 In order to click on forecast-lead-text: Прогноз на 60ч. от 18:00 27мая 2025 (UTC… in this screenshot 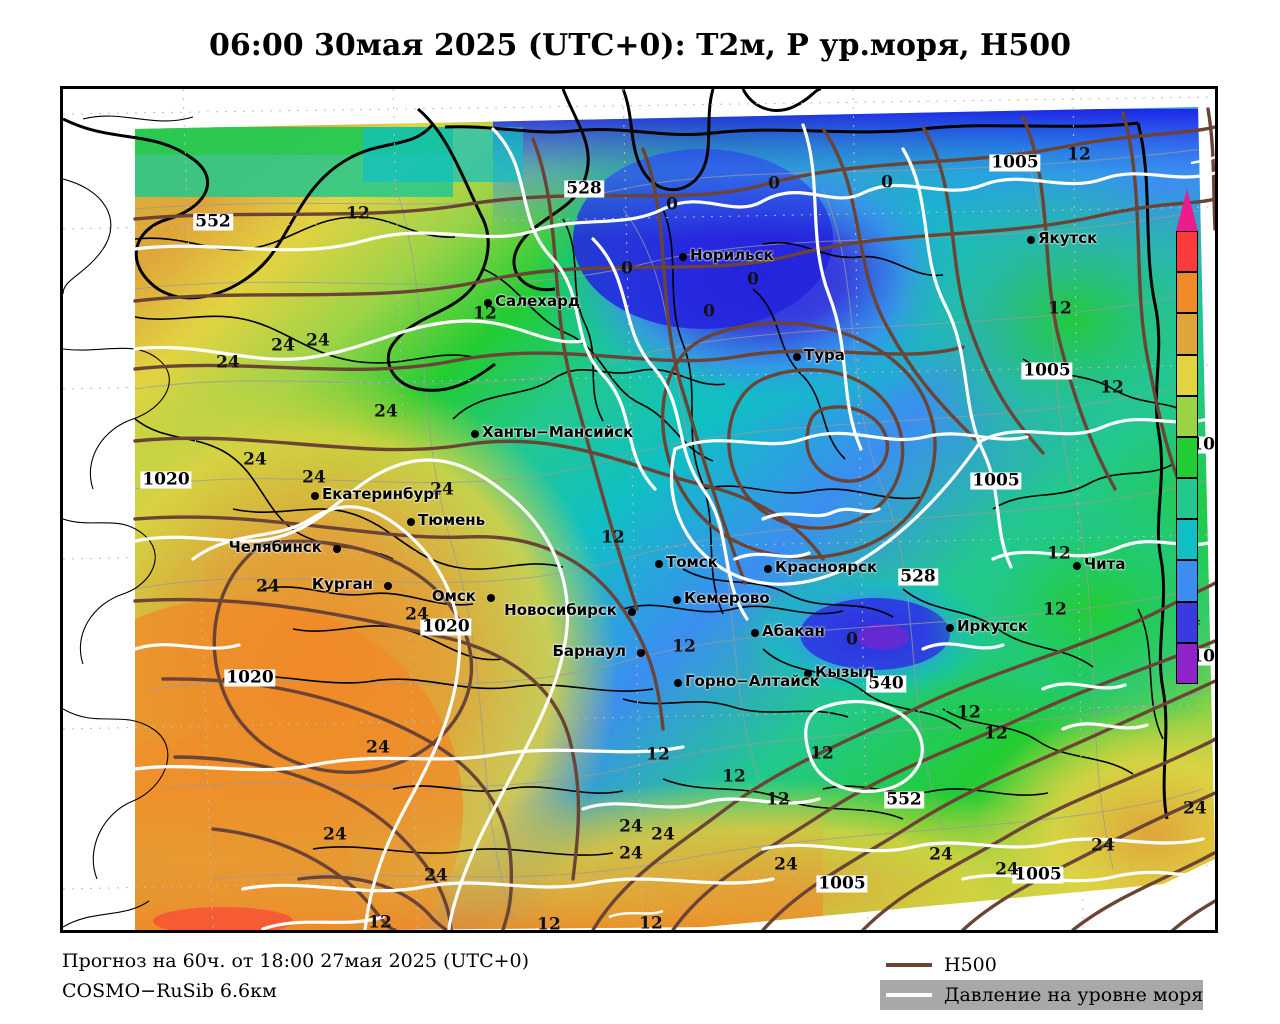, I will do `click(296, 961)`.